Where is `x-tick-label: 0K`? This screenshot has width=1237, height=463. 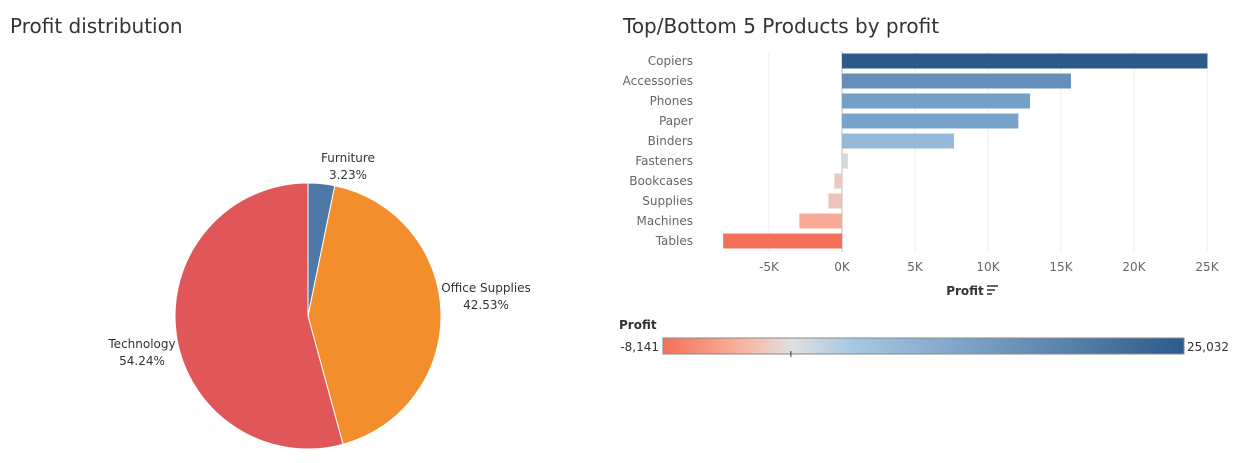 x-tick-label: 0K is located at coordinates (842, 267).